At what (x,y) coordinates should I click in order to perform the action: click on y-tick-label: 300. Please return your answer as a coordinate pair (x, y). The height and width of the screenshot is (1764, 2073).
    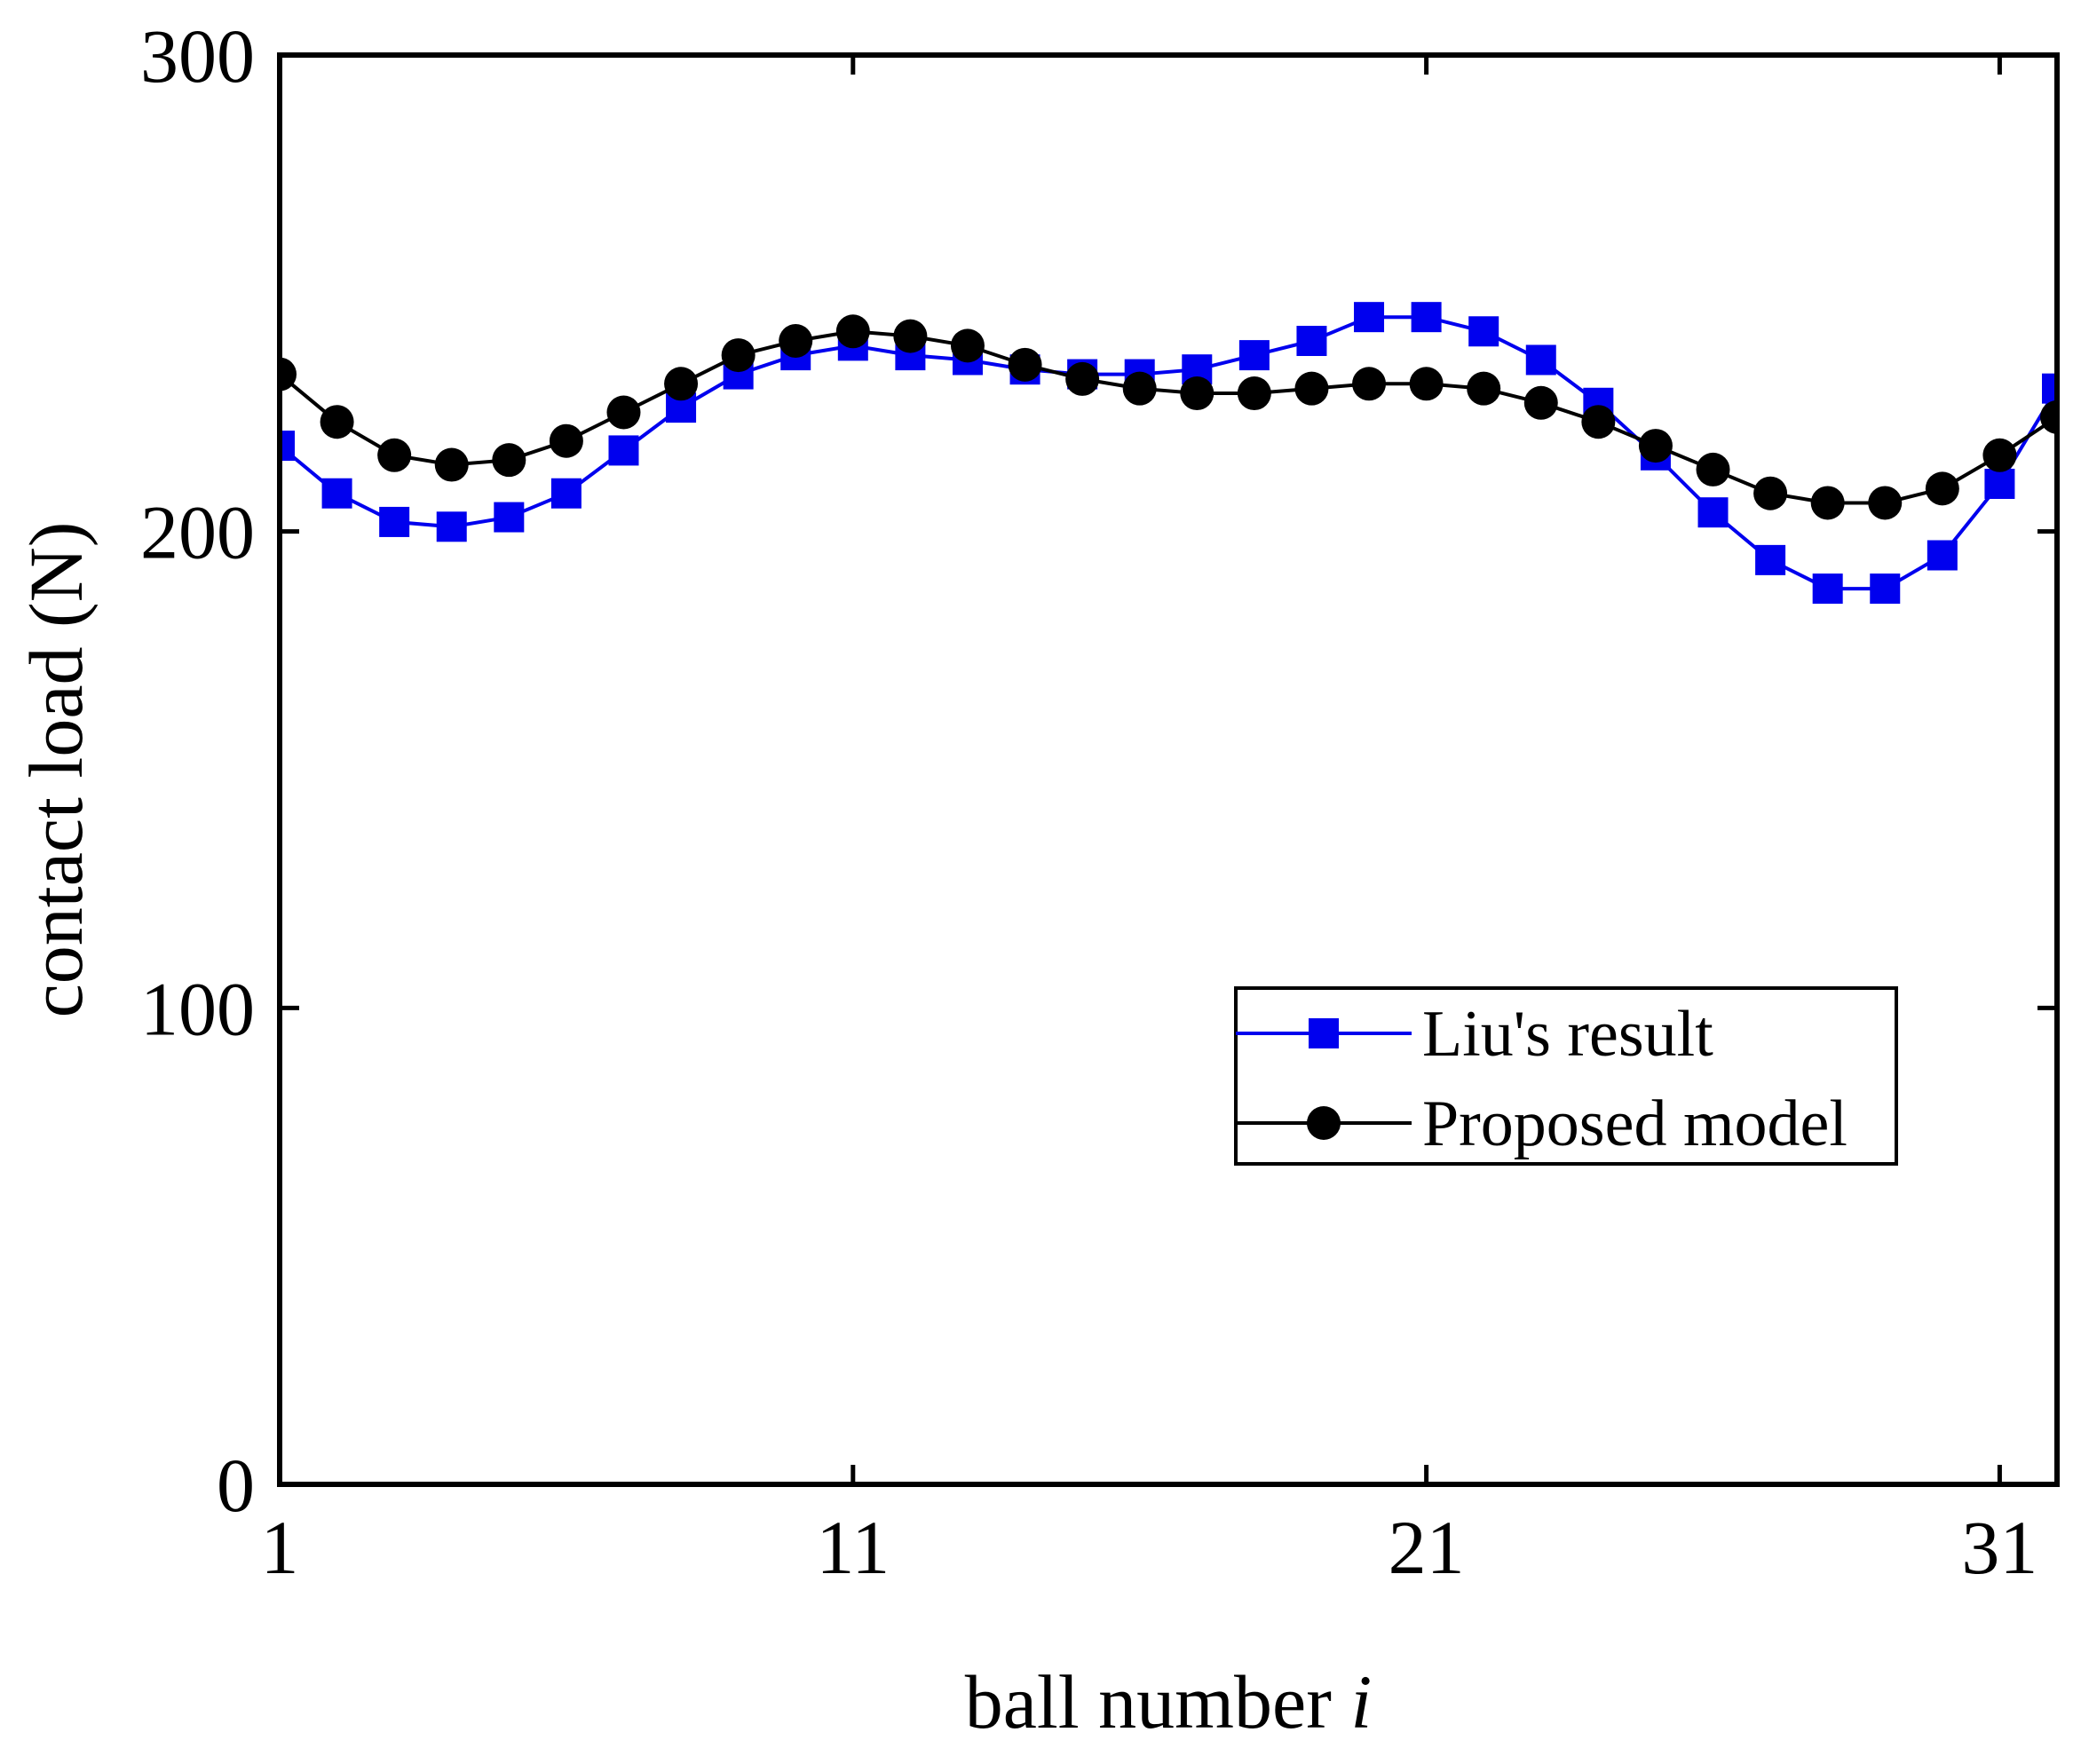
    Looking at the image, I should click on (198, 56).